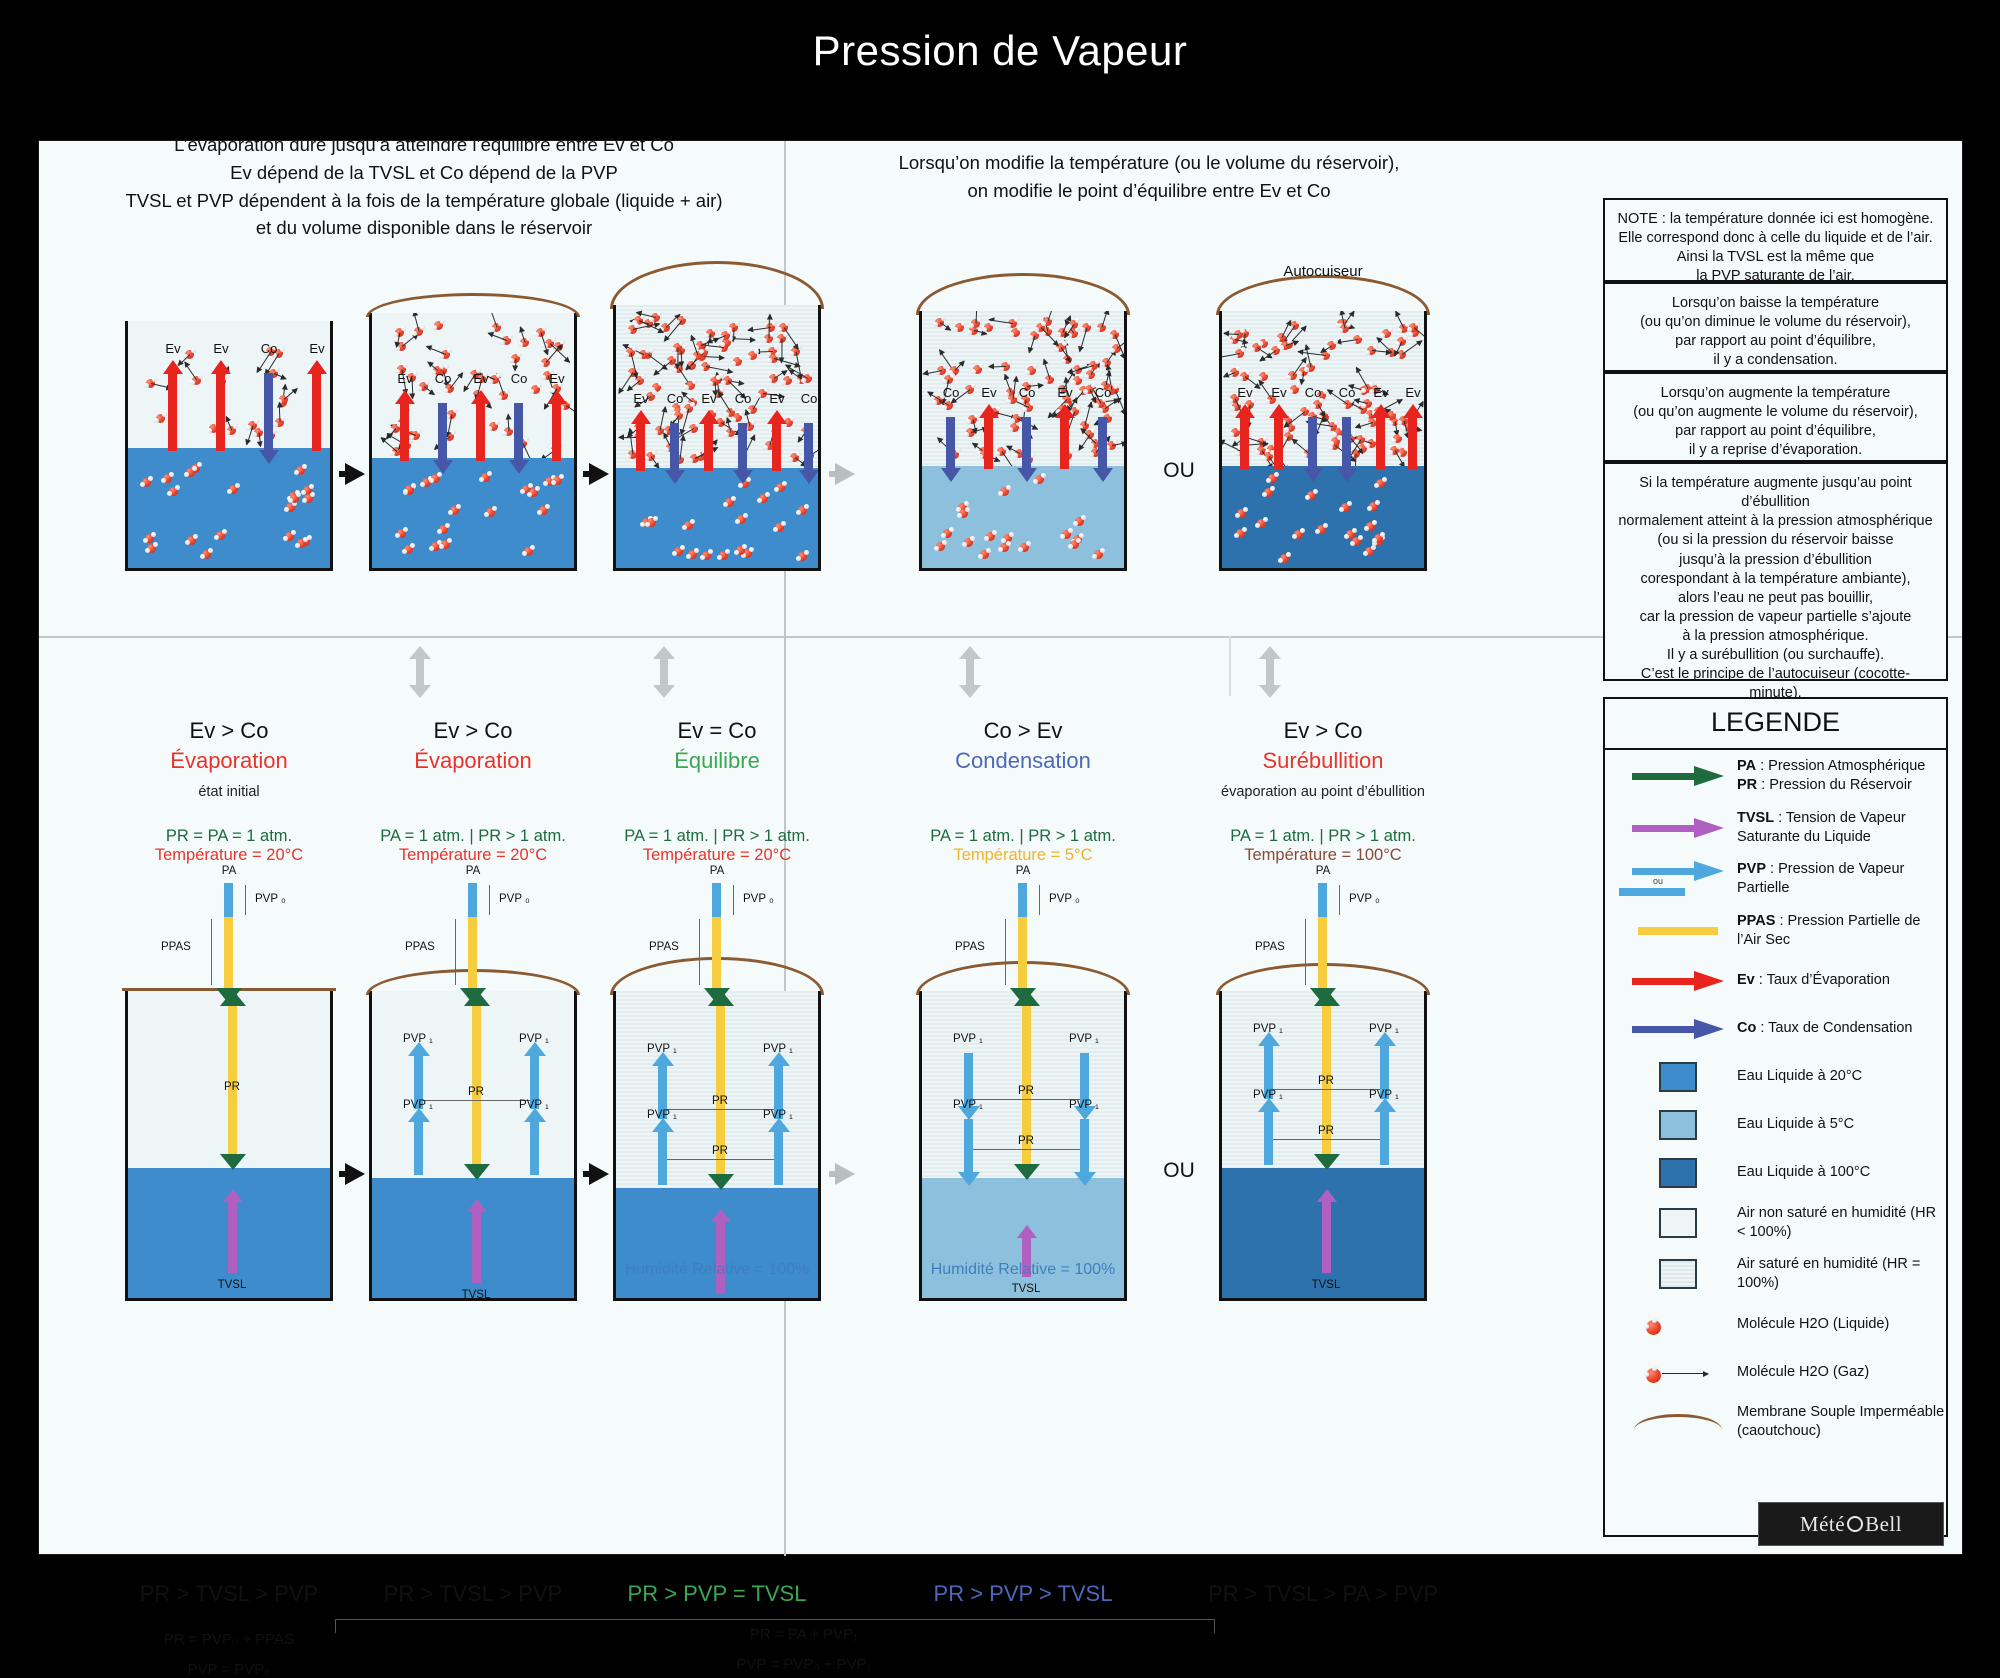  I want to click on swatch-air-unsat-icon, so click(1678, 1223).